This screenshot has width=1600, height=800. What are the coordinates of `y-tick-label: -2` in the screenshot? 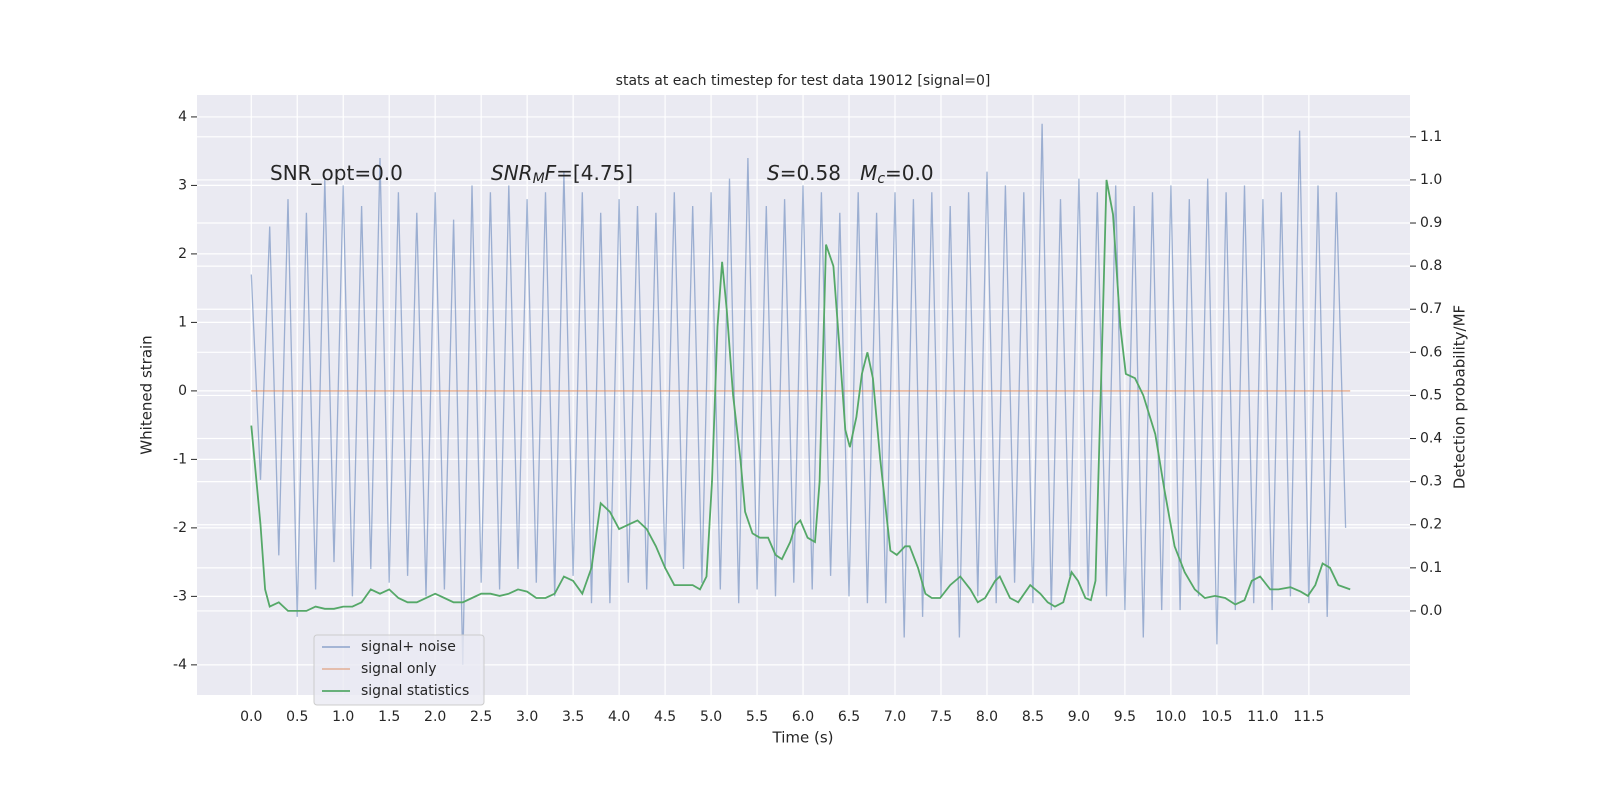 It's located at (180, 528).